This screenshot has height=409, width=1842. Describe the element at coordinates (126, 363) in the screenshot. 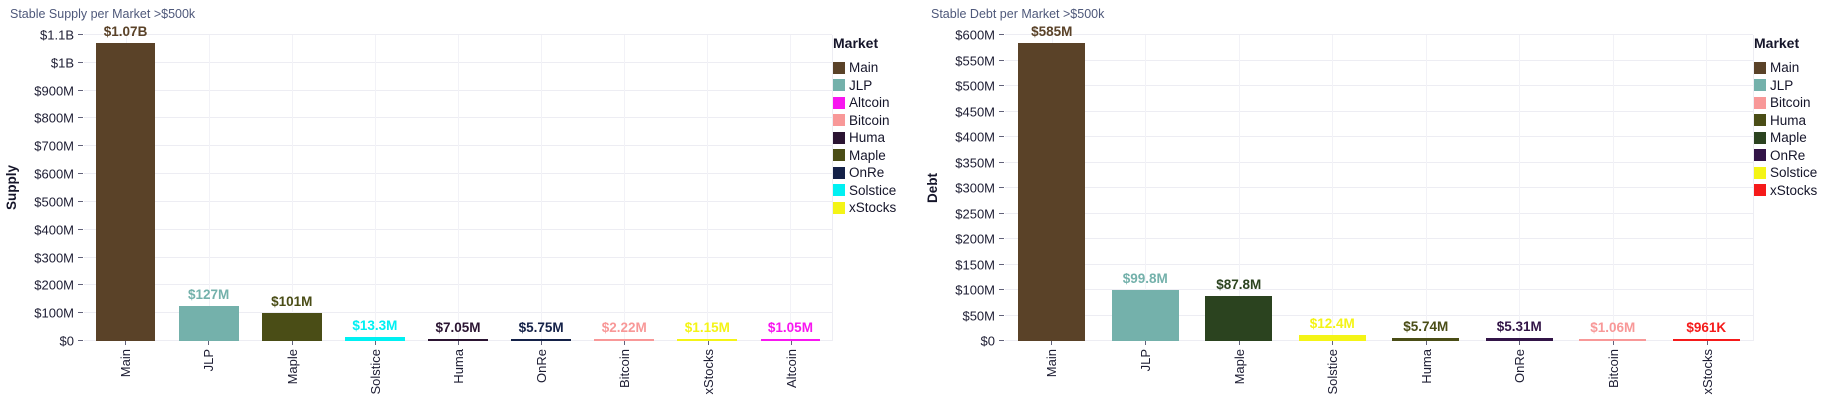

I see `x-tick-label: Main` at that location.